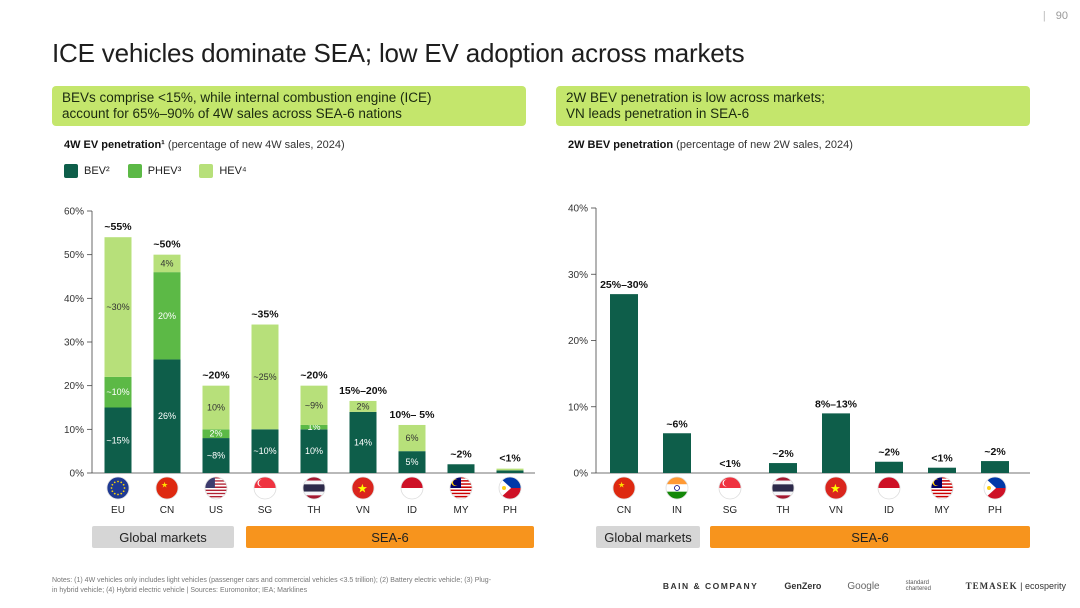 This screenshot has height=608, width=1080. Describe the element at coordinates (363, 391) in the screenshot. I see `total-label: 15%–20%` at that location.